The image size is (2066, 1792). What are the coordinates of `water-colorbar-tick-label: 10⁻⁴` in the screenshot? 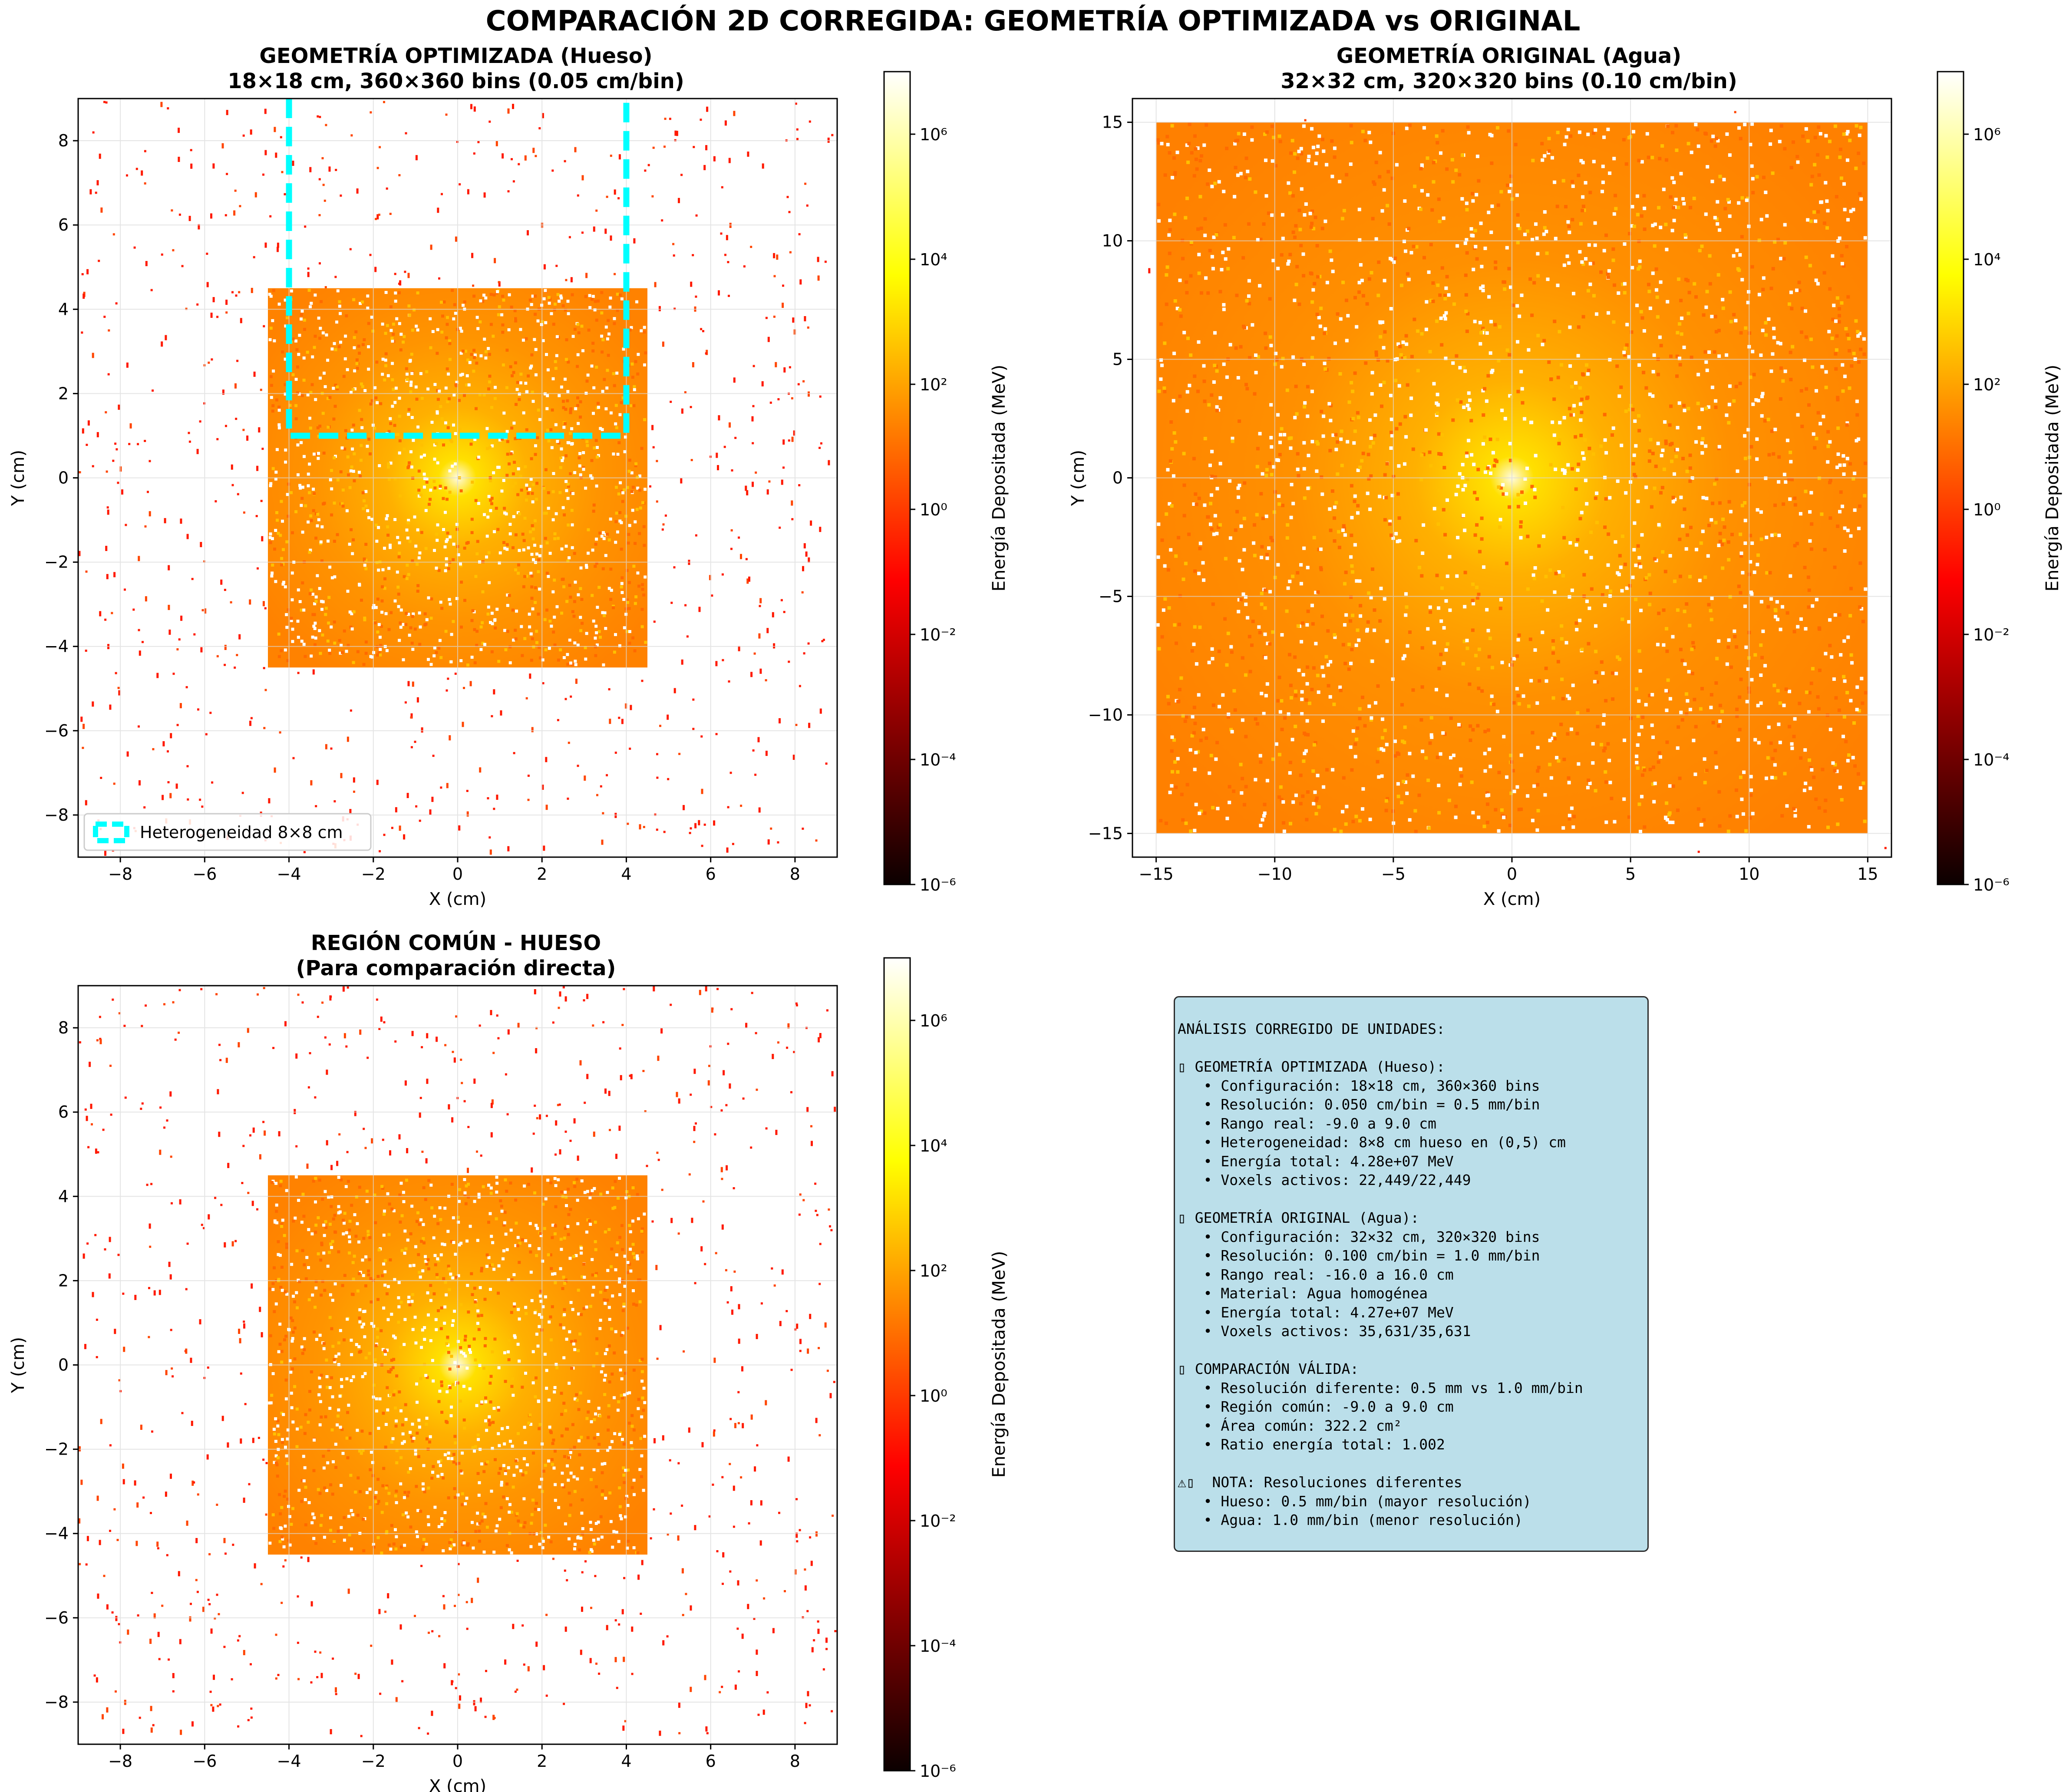 It's located at (1991, 759).